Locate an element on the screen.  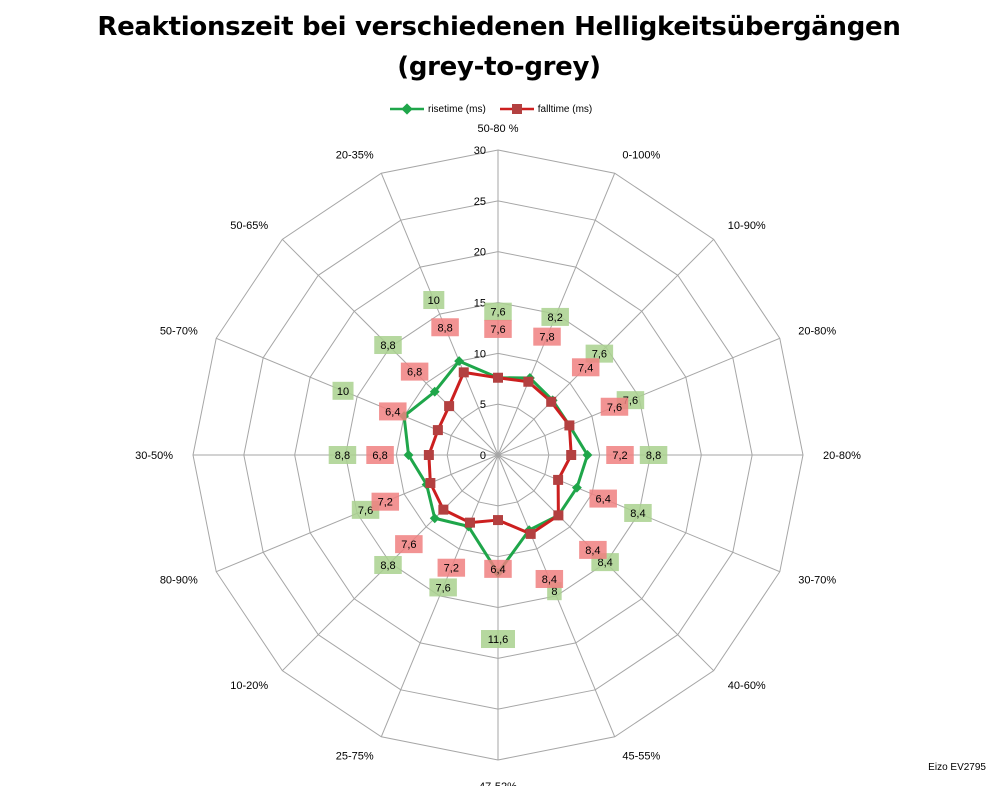
category-label: 50-80 % is located at coordinates (498, 129).